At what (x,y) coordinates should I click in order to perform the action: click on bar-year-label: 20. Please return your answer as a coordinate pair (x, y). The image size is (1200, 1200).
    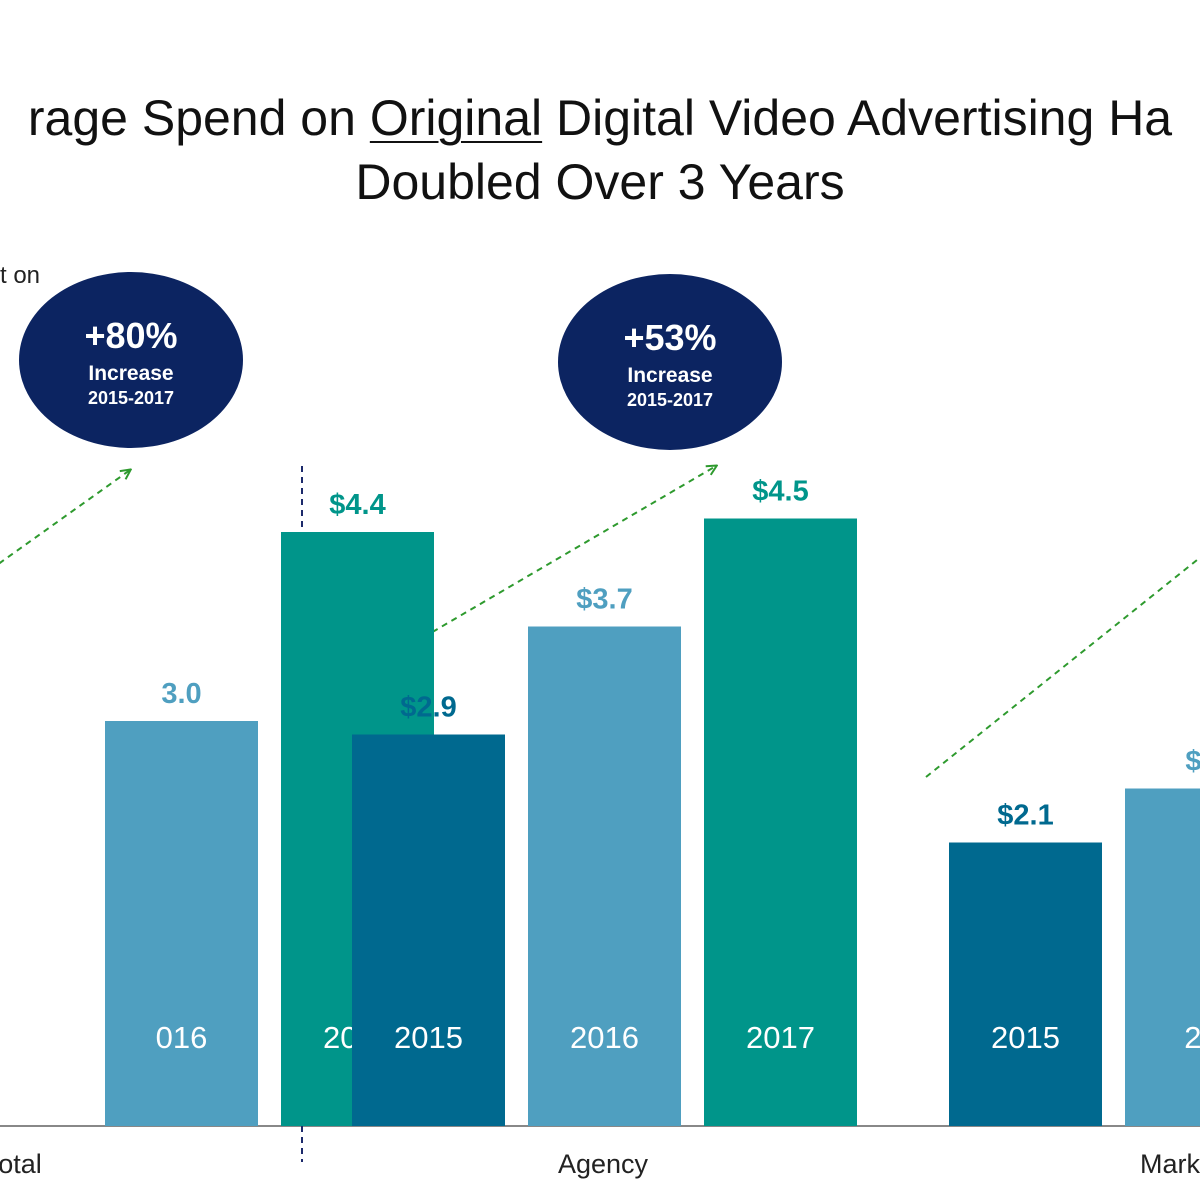
    Looking at the image, I should click on (1192, 1037).